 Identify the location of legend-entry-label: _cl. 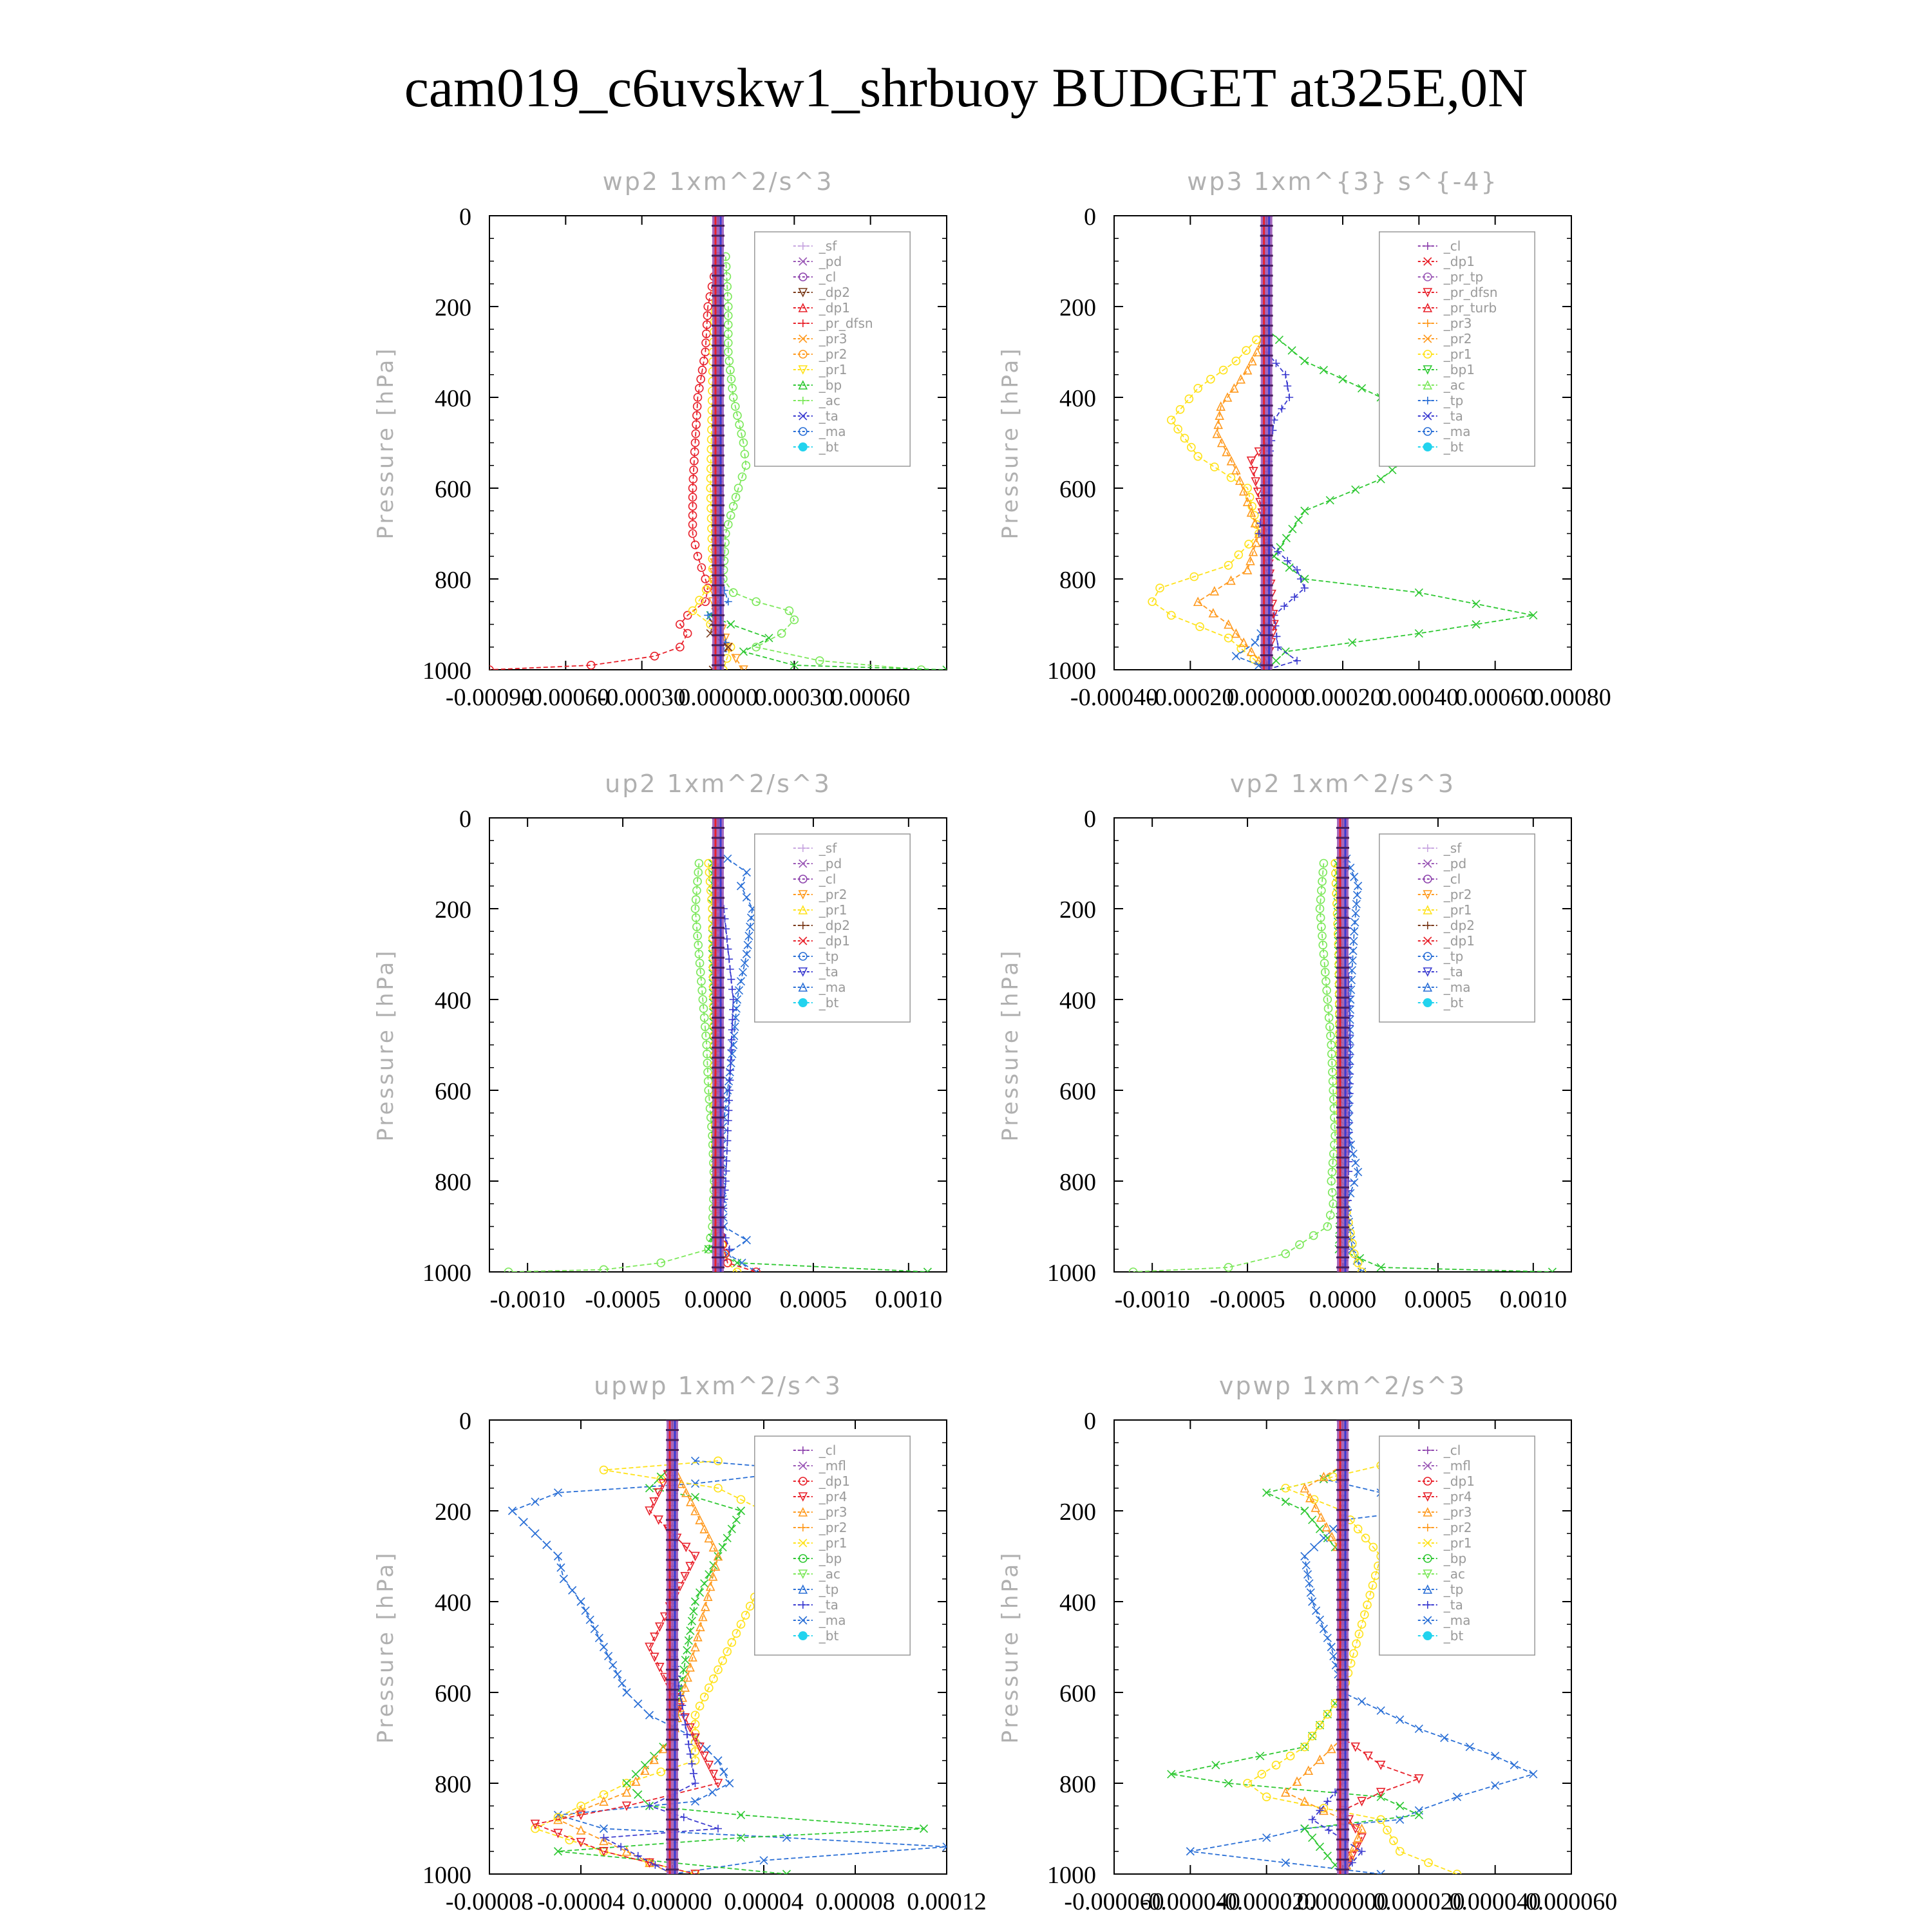
(1452, 879).